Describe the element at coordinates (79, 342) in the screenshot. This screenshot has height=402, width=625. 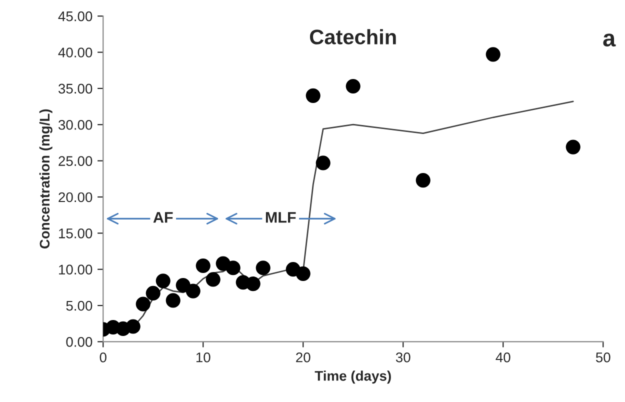
I see `y-tick-label: 0.00` at that location.